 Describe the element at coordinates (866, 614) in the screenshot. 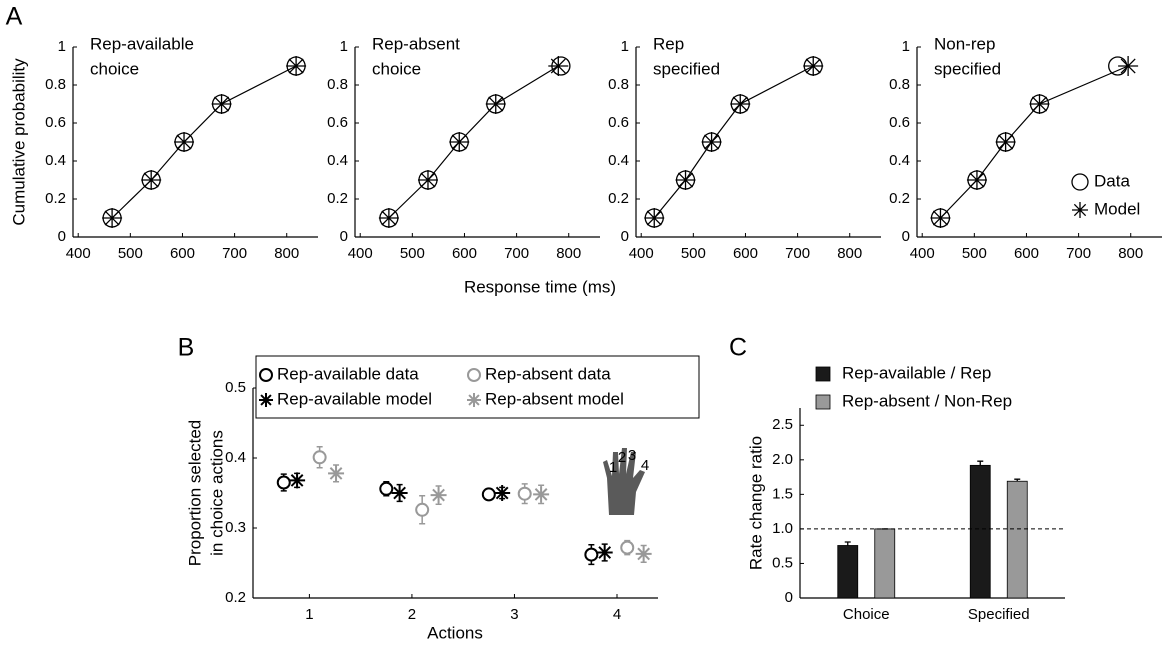

I see `x-tick-label: Choice` at that location.